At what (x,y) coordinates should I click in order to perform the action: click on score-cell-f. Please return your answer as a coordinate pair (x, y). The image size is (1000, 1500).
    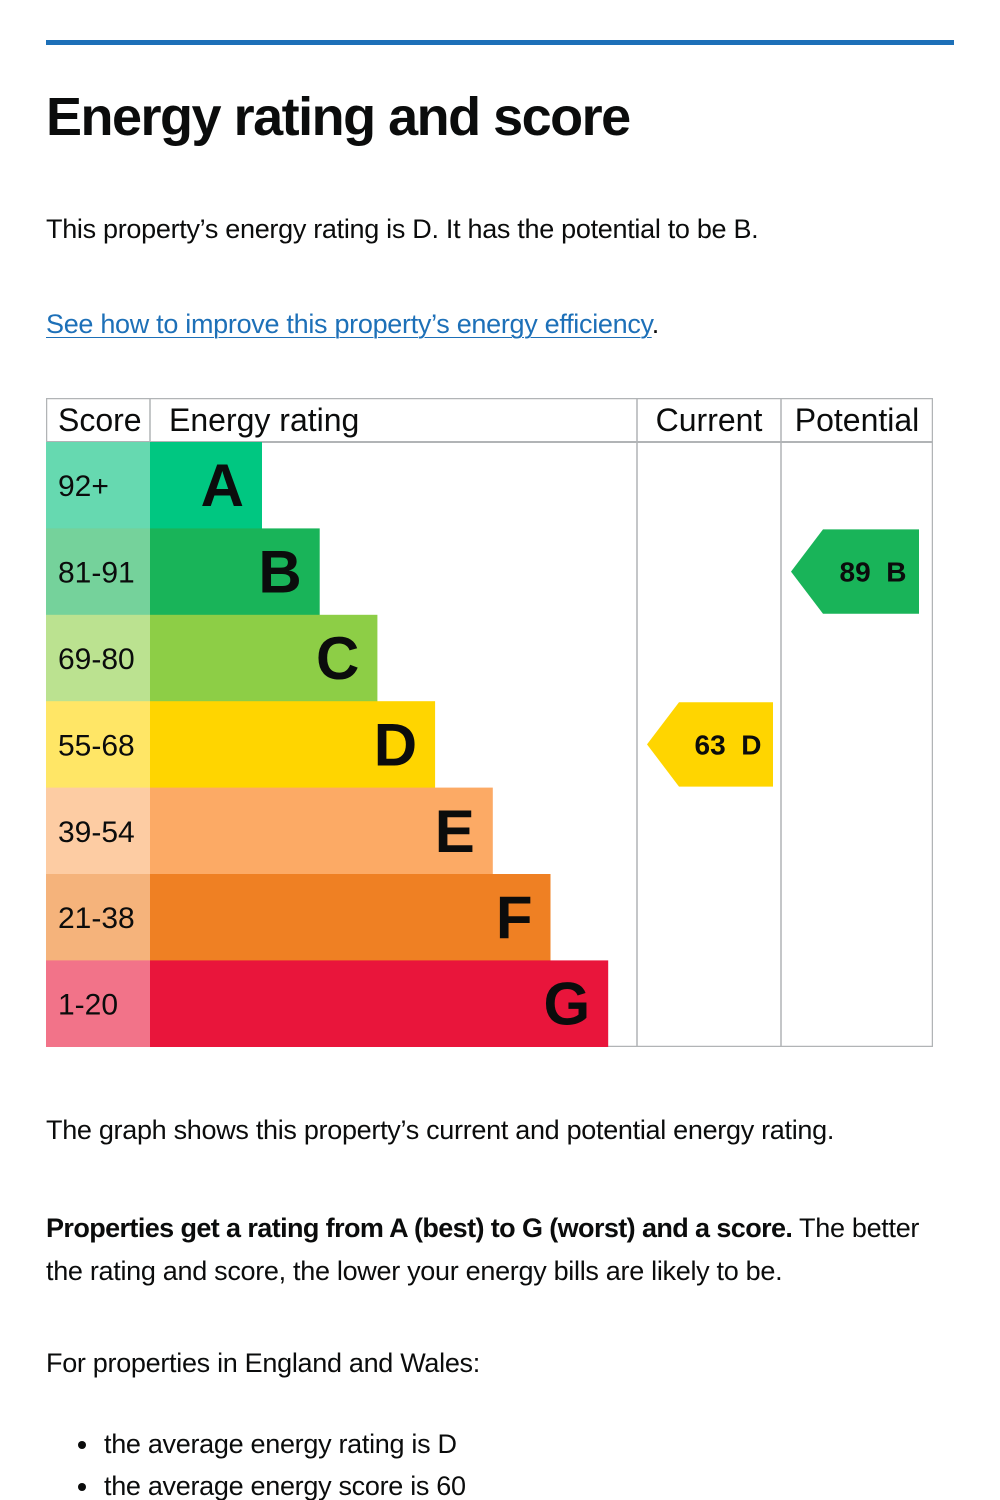
    Looking at the image, I should click on (98, 917).